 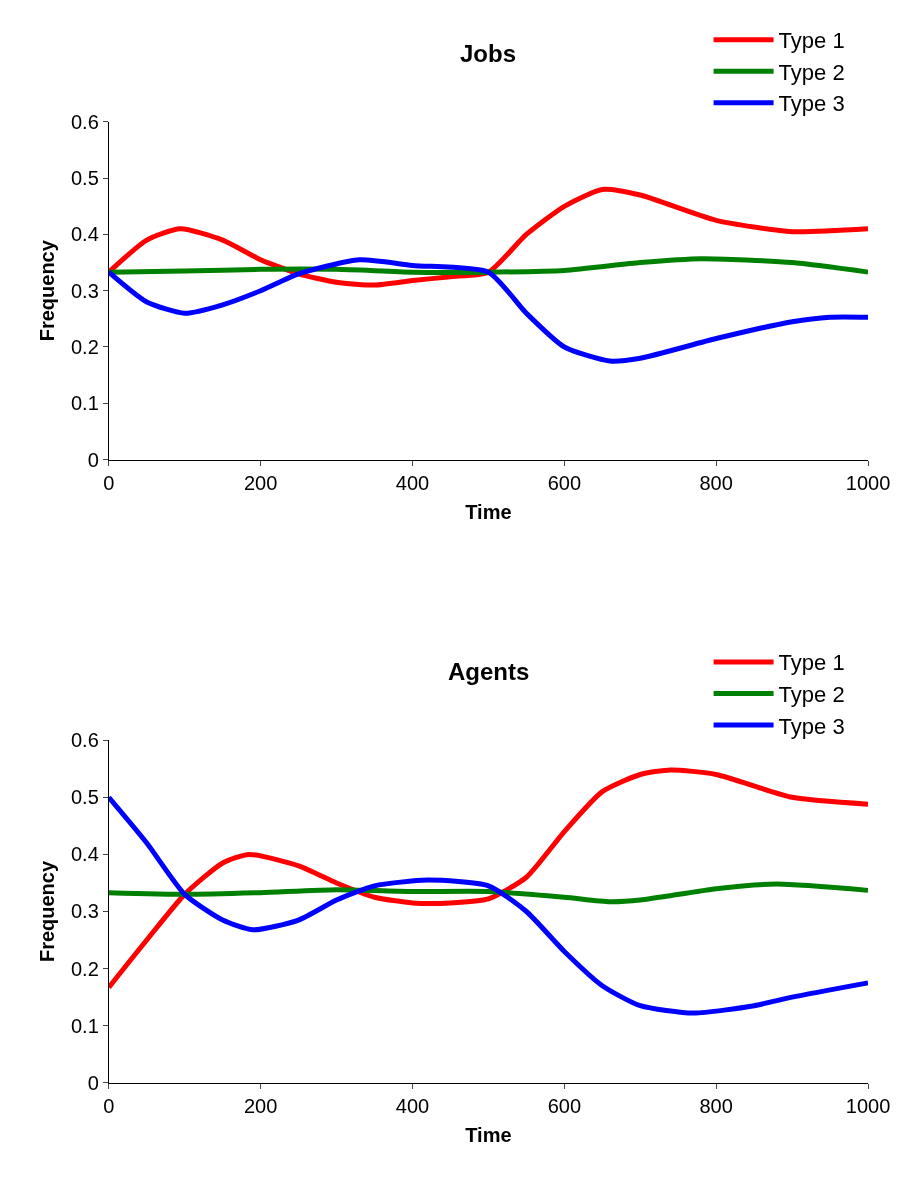 I want to click on chart-title: Agents, so click(x=489, y=671).